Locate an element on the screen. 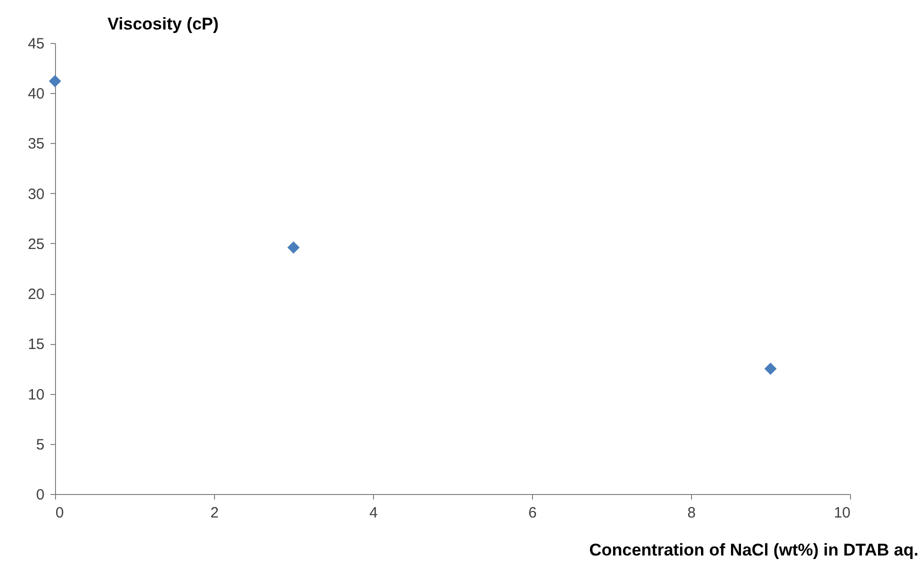  x-axis-title: Concentration of NaCl (wt%) in DTAB aq. is located at coordinates (753, 550).